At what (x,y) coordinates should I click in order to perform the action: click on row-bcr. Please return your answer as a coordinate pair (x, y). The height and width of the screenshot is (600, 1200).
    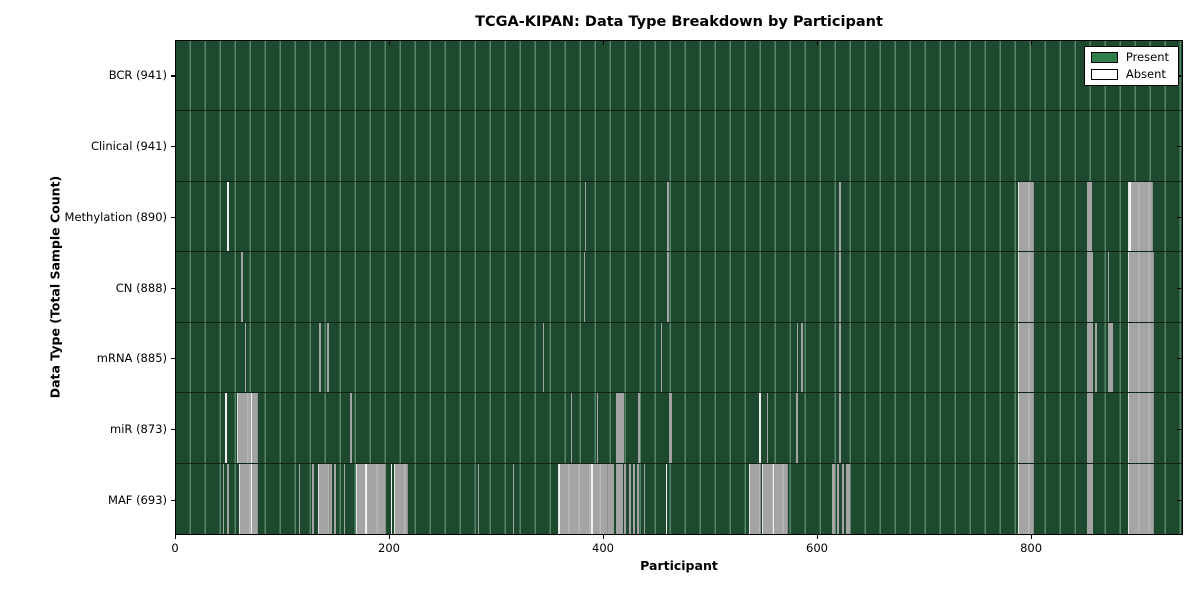
    Looking at the image, I should click on (679, 76).